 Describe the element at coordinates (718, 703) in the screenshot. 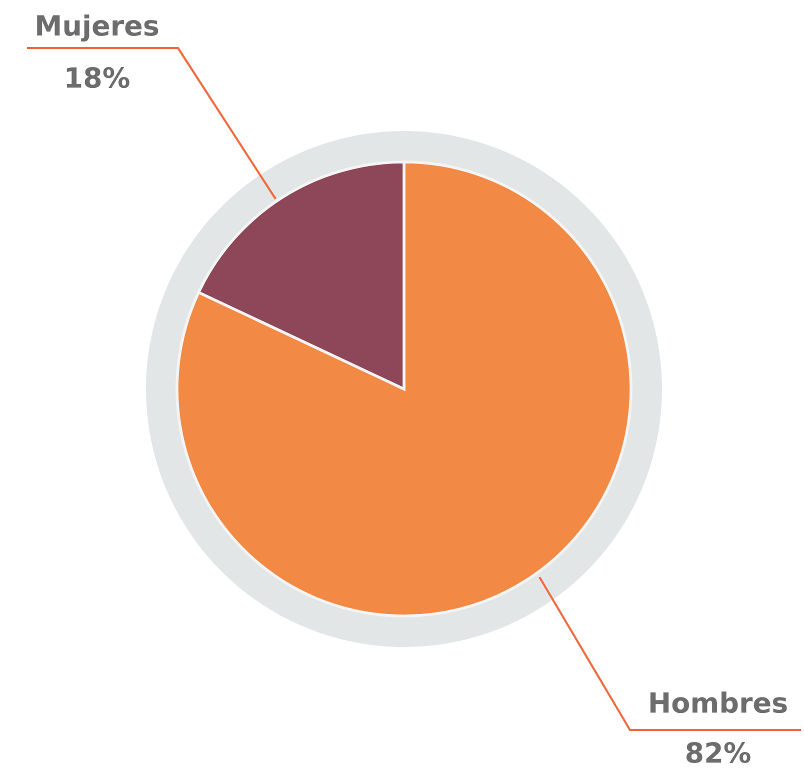

I see `slice-label: Hombres` at that location.